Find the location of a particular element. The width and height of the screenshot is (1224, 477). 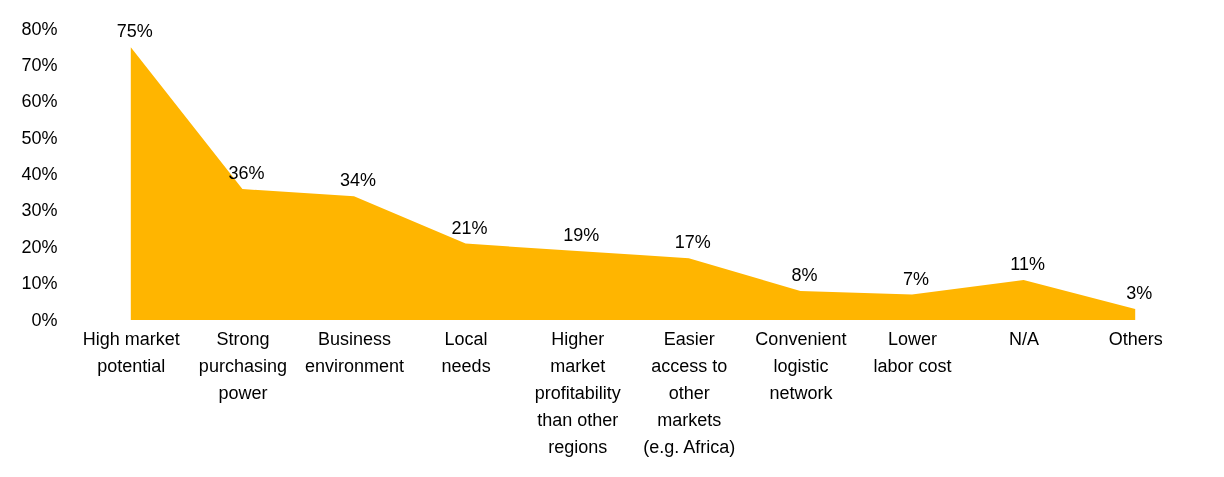

y-tick-label: 20% is located at coordinates (39, 246).